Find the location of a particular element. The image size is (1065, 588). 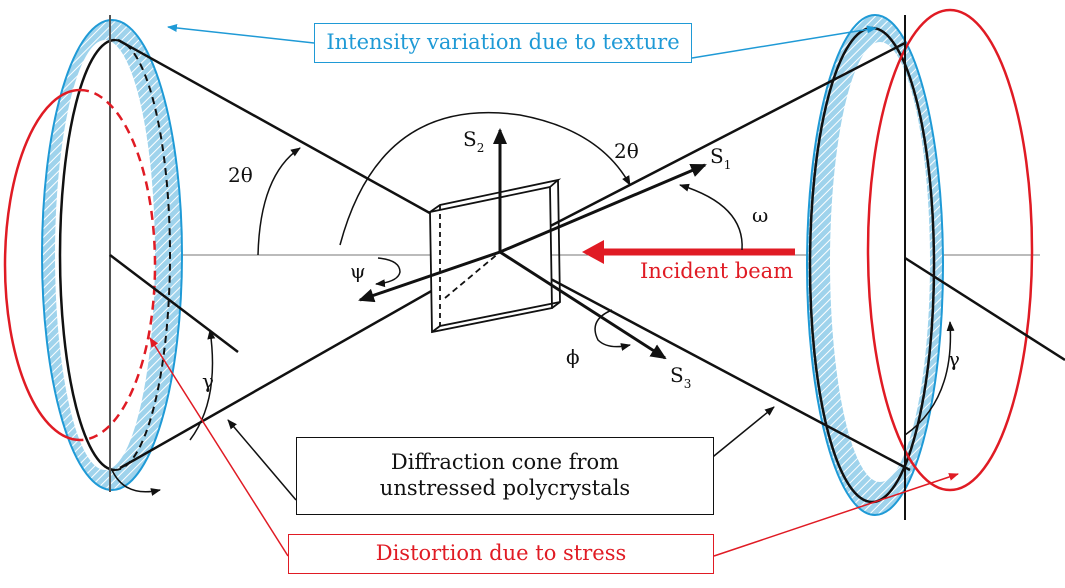

left-ring-front is located at coordinates (87, 255).